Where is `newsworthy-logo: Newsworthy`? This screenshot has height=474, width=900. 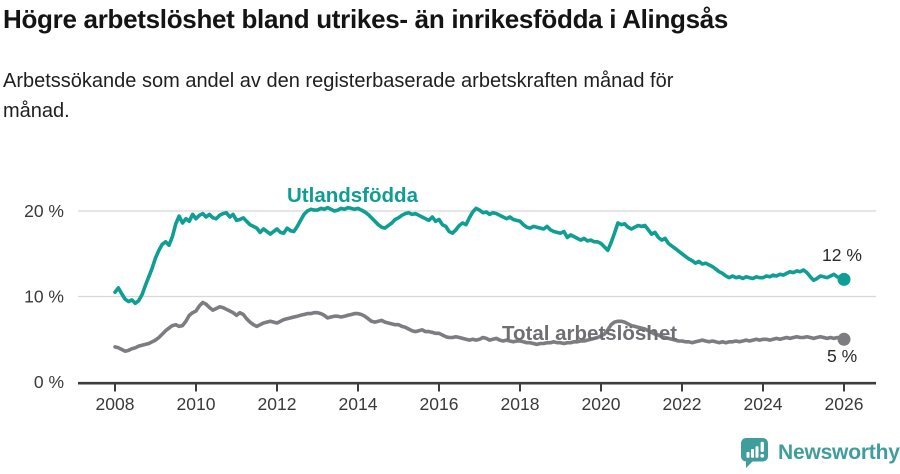
newsworthy-logo: Newsworthy is located at coordinates (820, 453).